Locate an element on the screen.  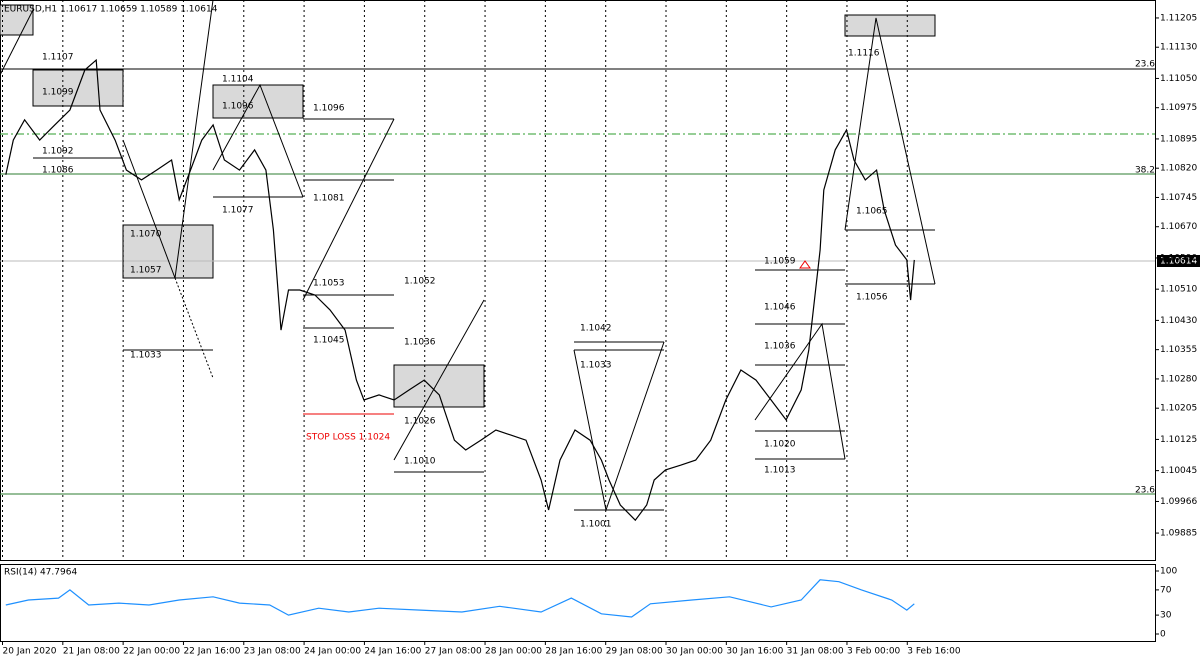
y-tick-label: 1.11130 is located at coordinates (1178, 48).